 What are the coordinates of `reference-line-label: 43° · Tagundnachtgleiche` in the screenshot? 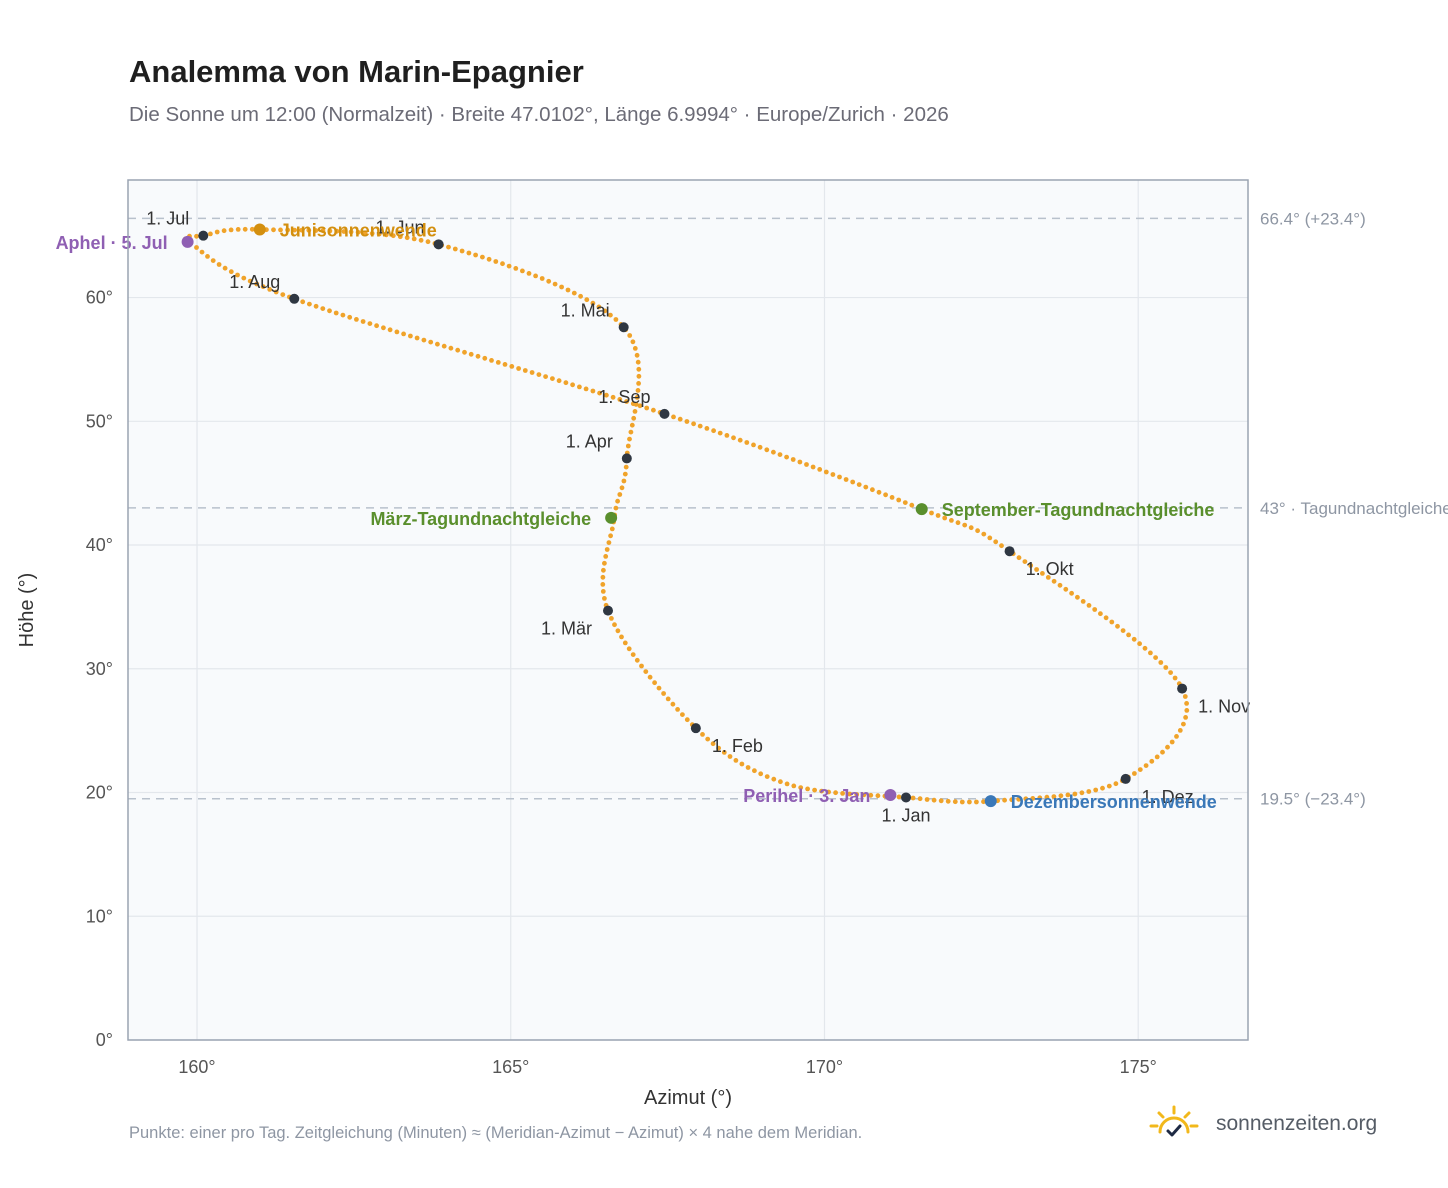 It's located at (1354, 508).